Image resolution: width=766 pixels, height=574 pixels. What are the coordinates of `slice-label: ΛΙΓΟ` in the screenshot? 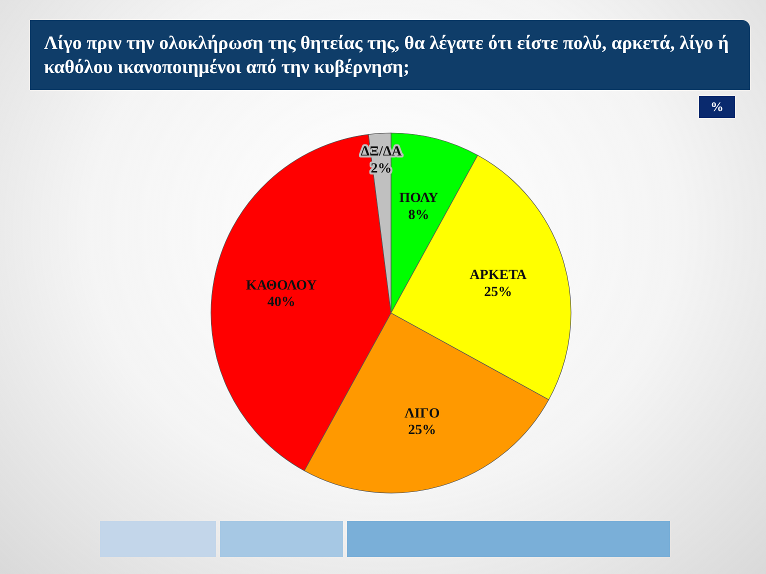 It's located at (422, 414).